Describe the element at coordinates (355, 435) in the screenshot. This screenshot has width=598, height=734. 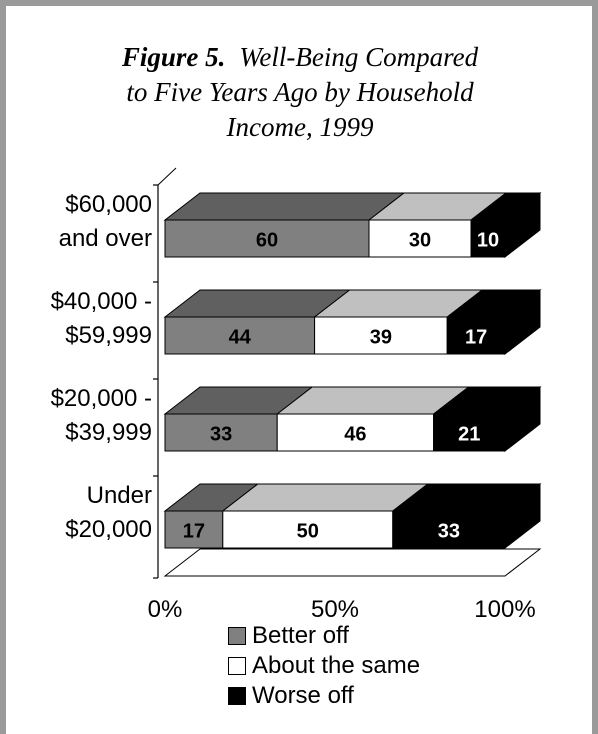
I see `data-label-about-same: 46` at that location.